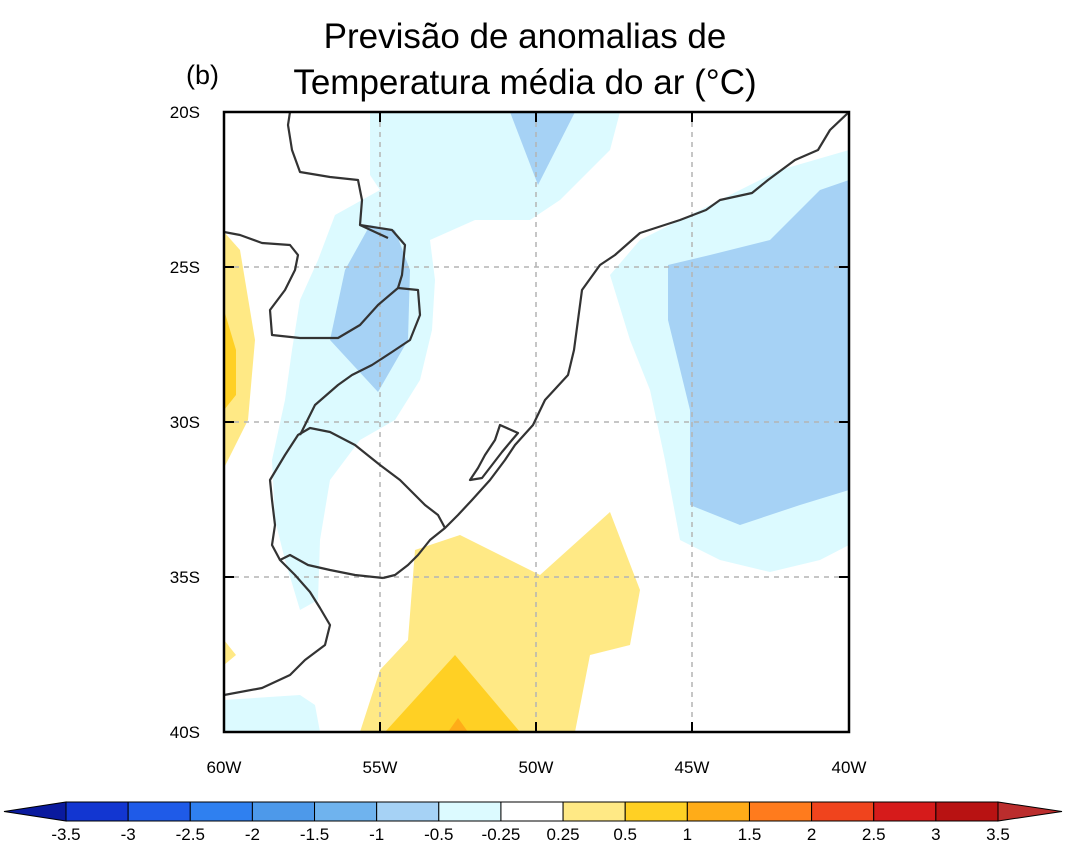  What do you see at coordinates (376, 833) in the screenshot?
I see `colorbar-label: -1` at bounding box center [376, 833].